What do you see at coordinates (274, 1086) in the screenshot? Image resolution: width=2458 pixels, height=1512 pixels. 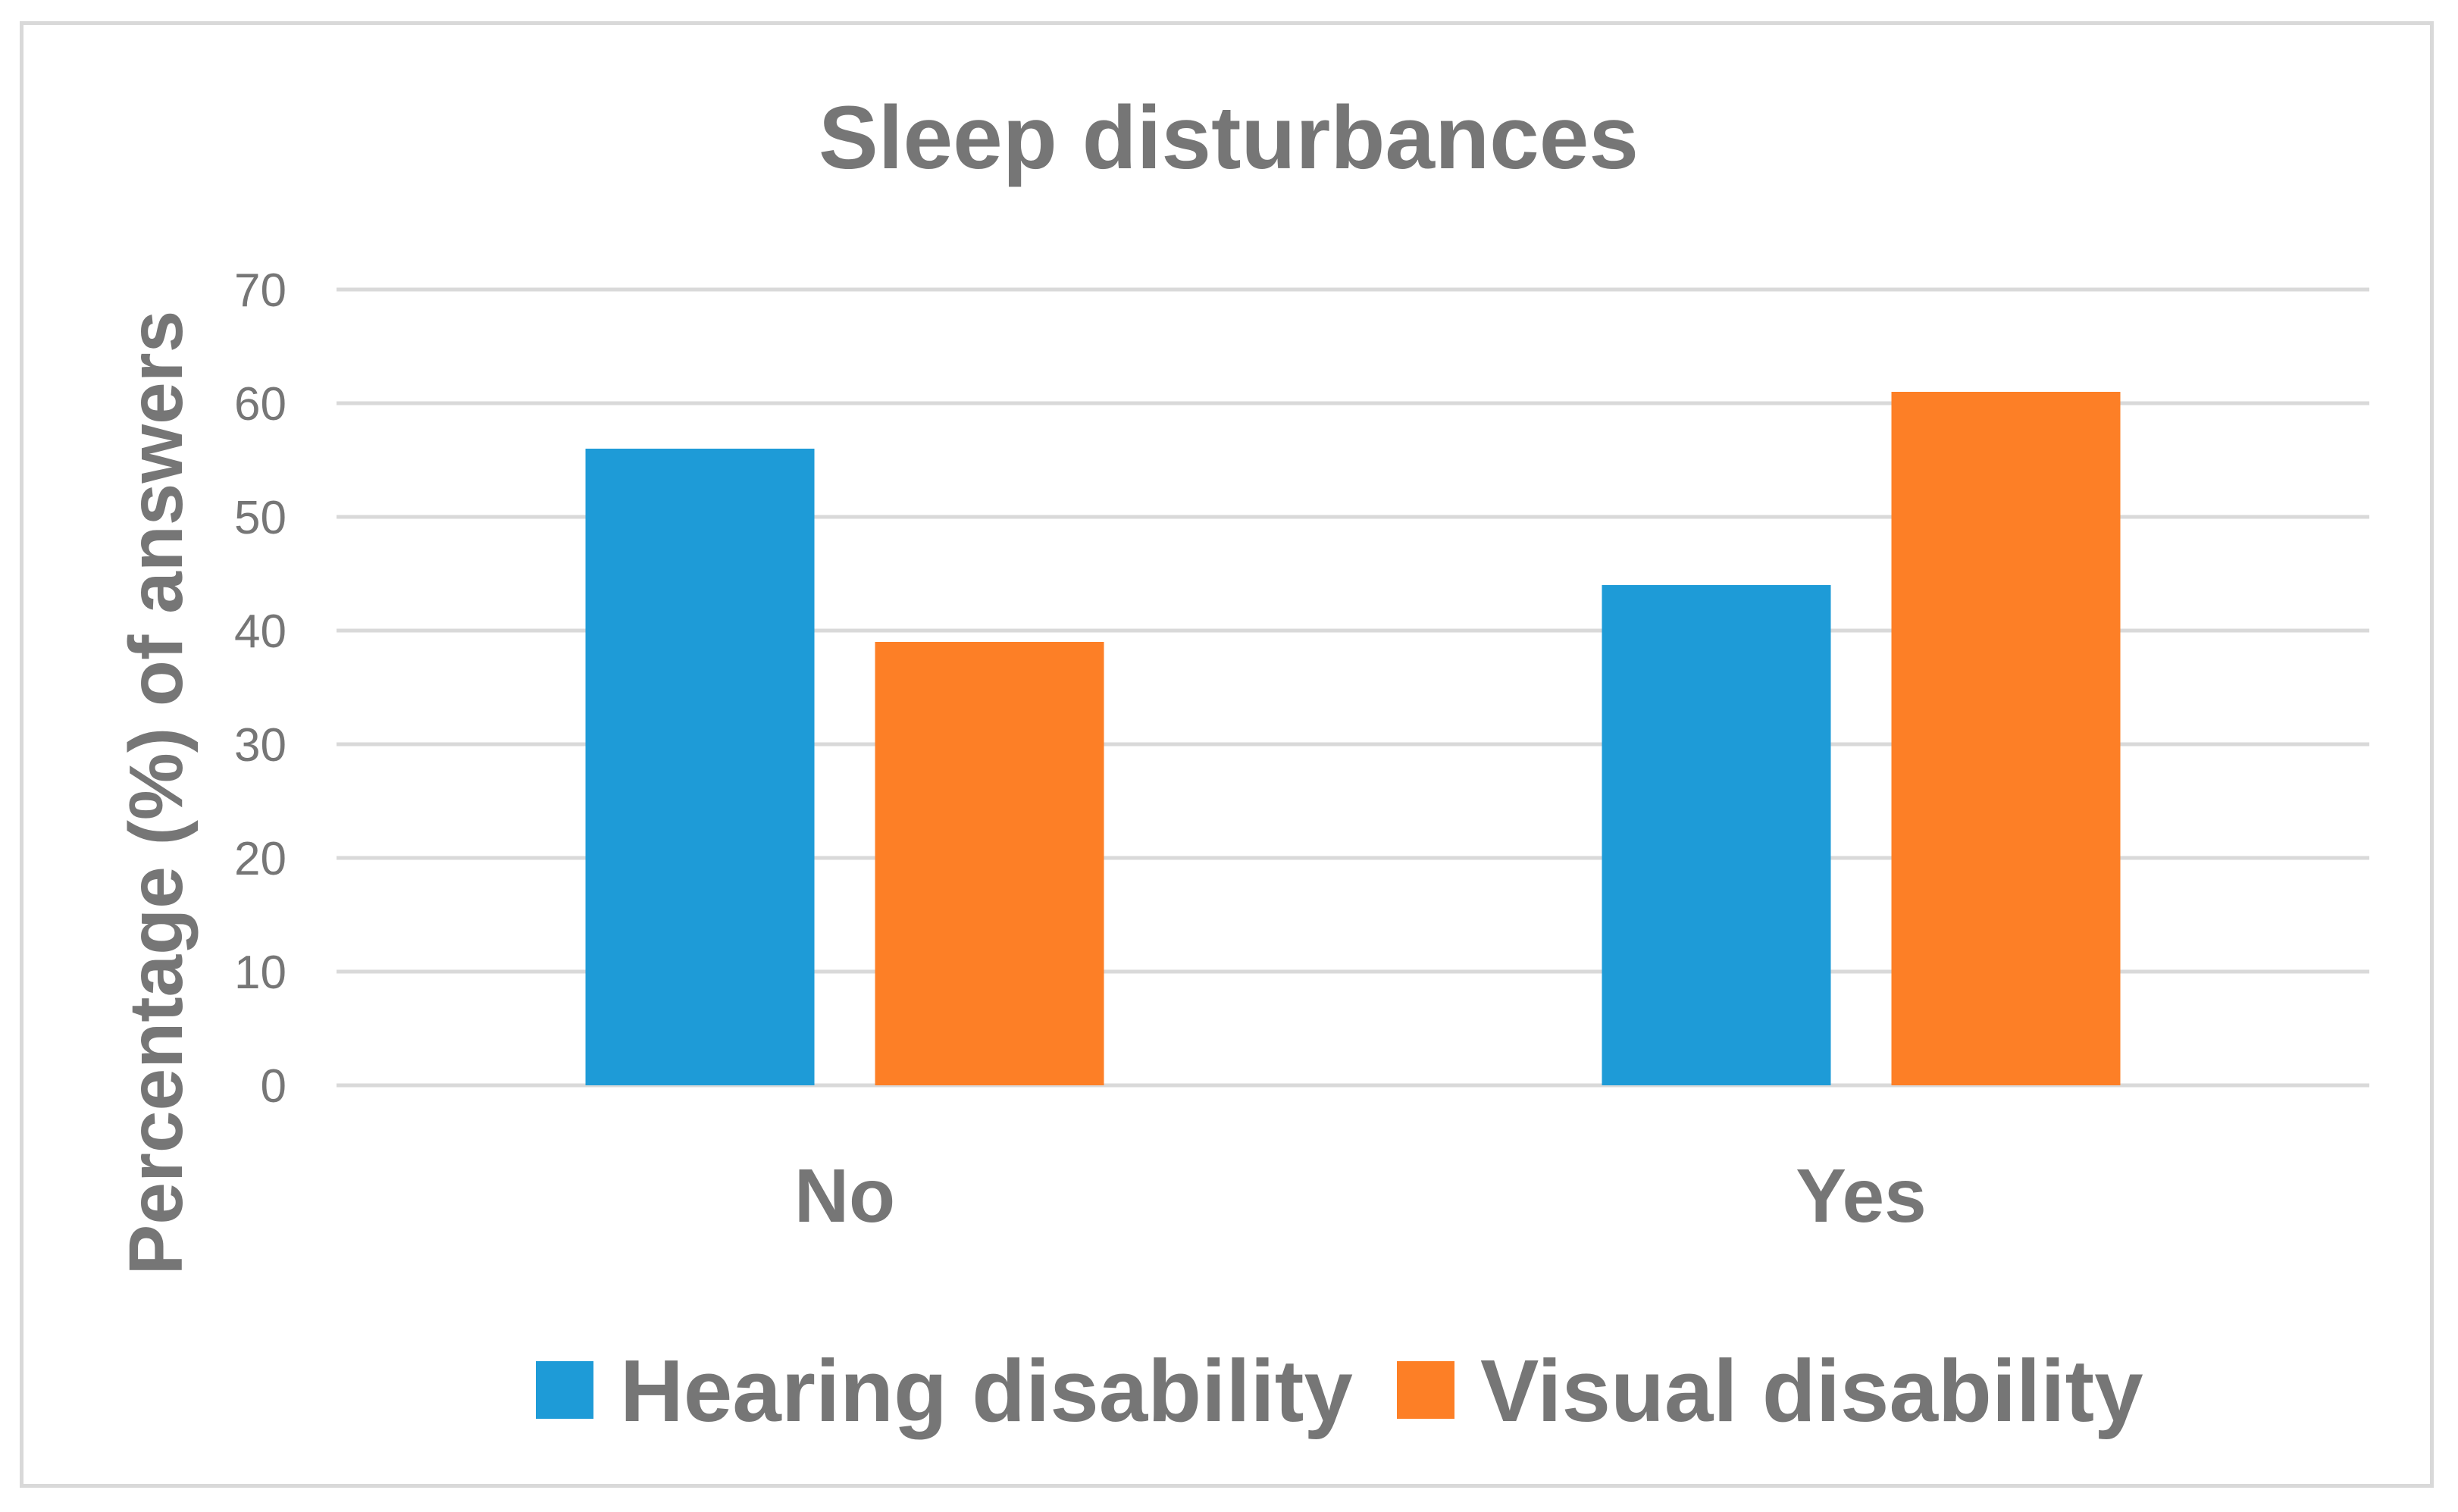 I see `y-tick-label: 0` at bounding box center [274, 1086].